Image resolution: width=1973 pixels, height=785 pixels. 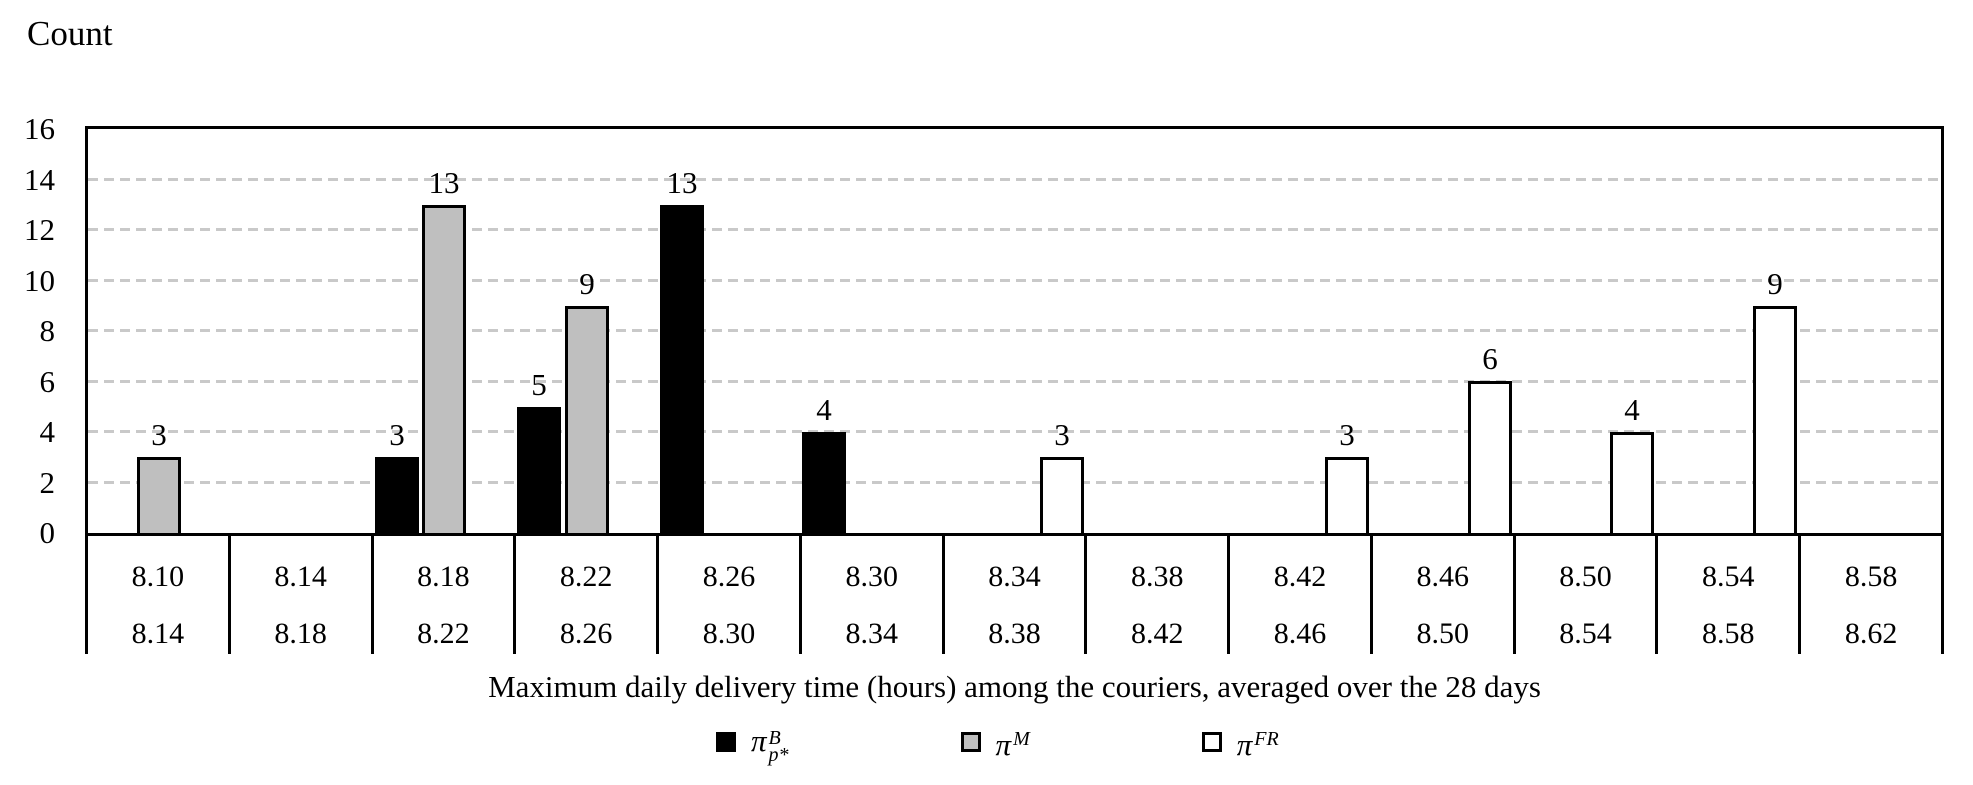 What do you see at coordinates (39, 229) in the screenshot?
I see `y-axis-tick-label: 12` at bounding box center [39, 229].